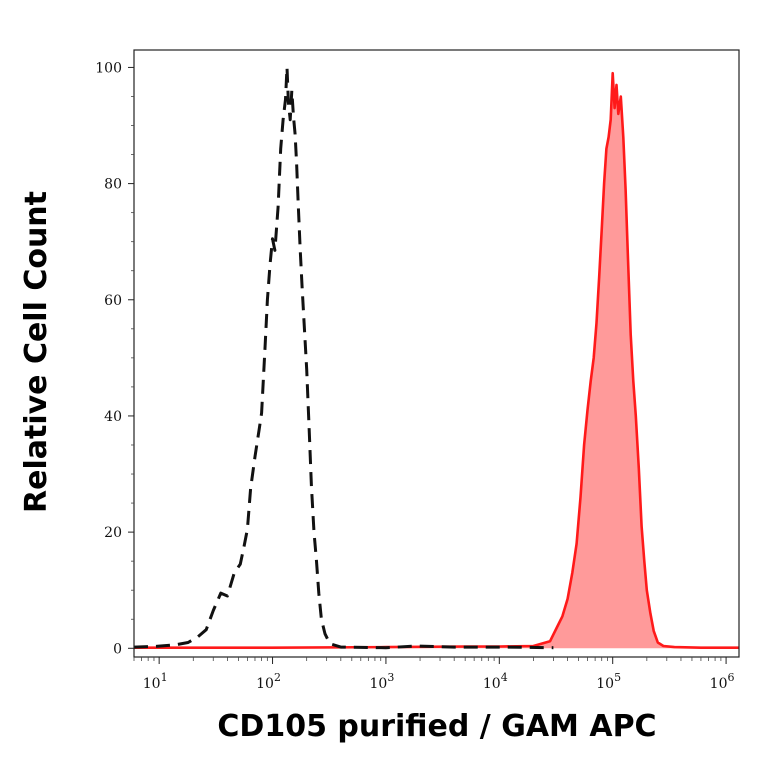 The height and width of the screenshot is (764, 764). Describe the element at coordinates (268, 681) in the screenshot. I see `x-tick-label: 10²` at that location.